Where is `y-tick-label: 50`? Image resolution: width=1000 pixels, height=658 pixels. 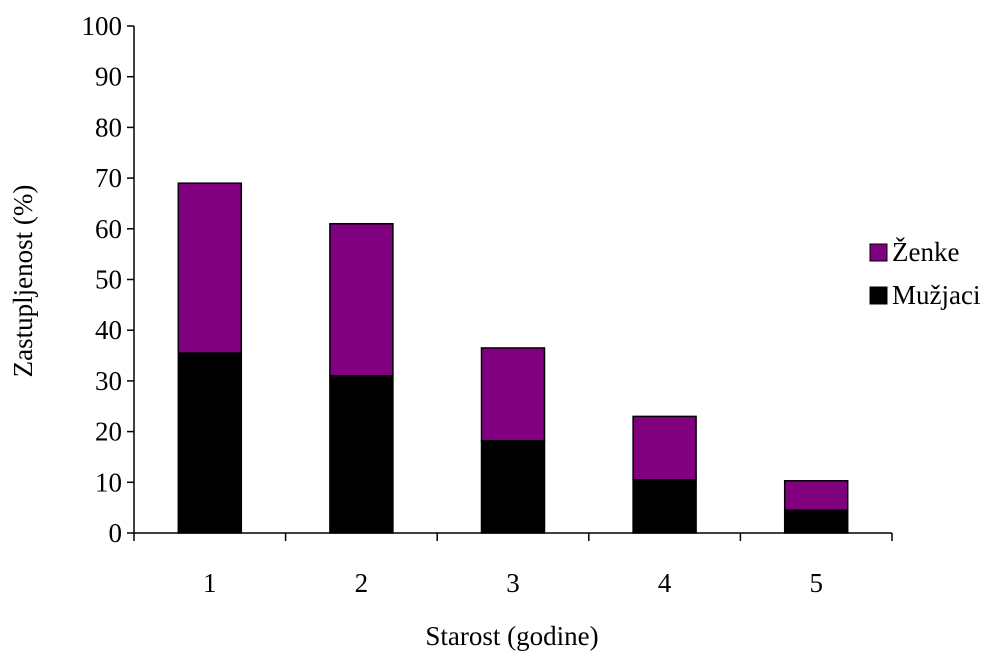 y-tick-label: 50 is located at coordinates (108, 280).